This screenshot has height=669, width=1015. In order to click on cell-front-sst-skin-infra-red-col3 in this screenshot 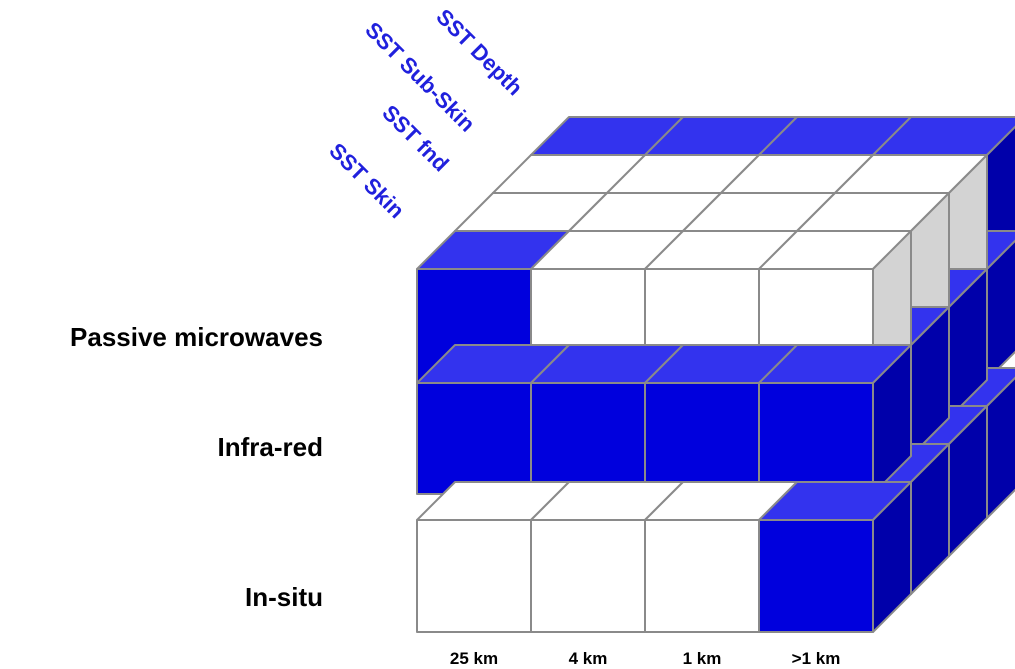, I will do `click(816, 438)`.